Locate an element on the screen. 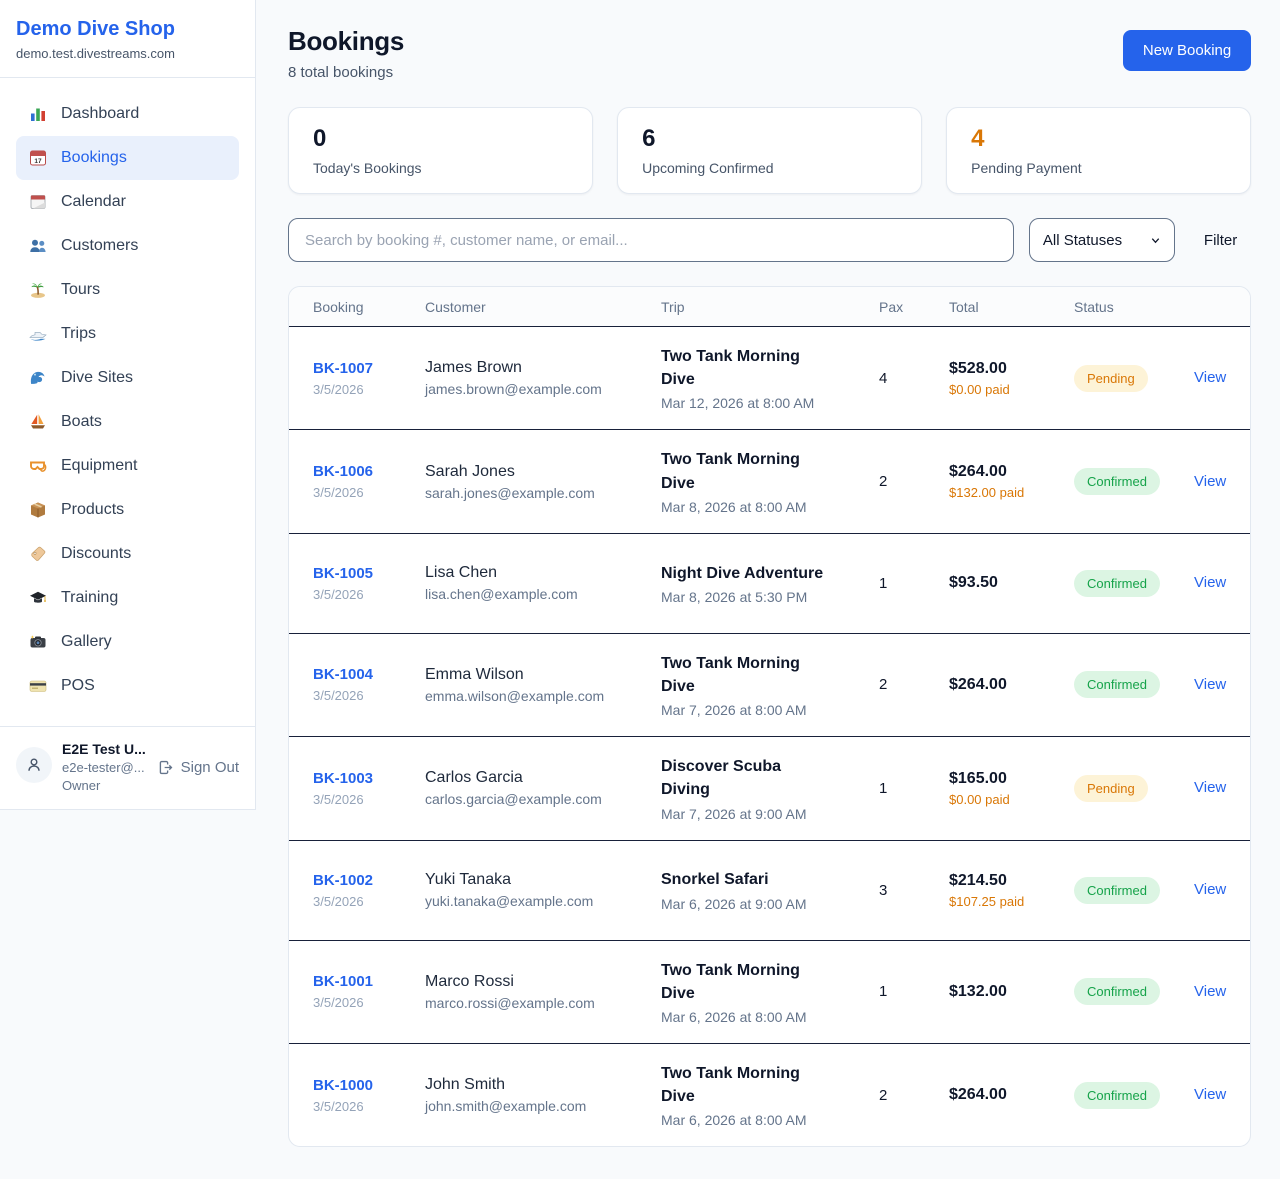 The height and width of the screenshot is (1179, 1280). column-header-total: Total is located at coordinates (964, 306).